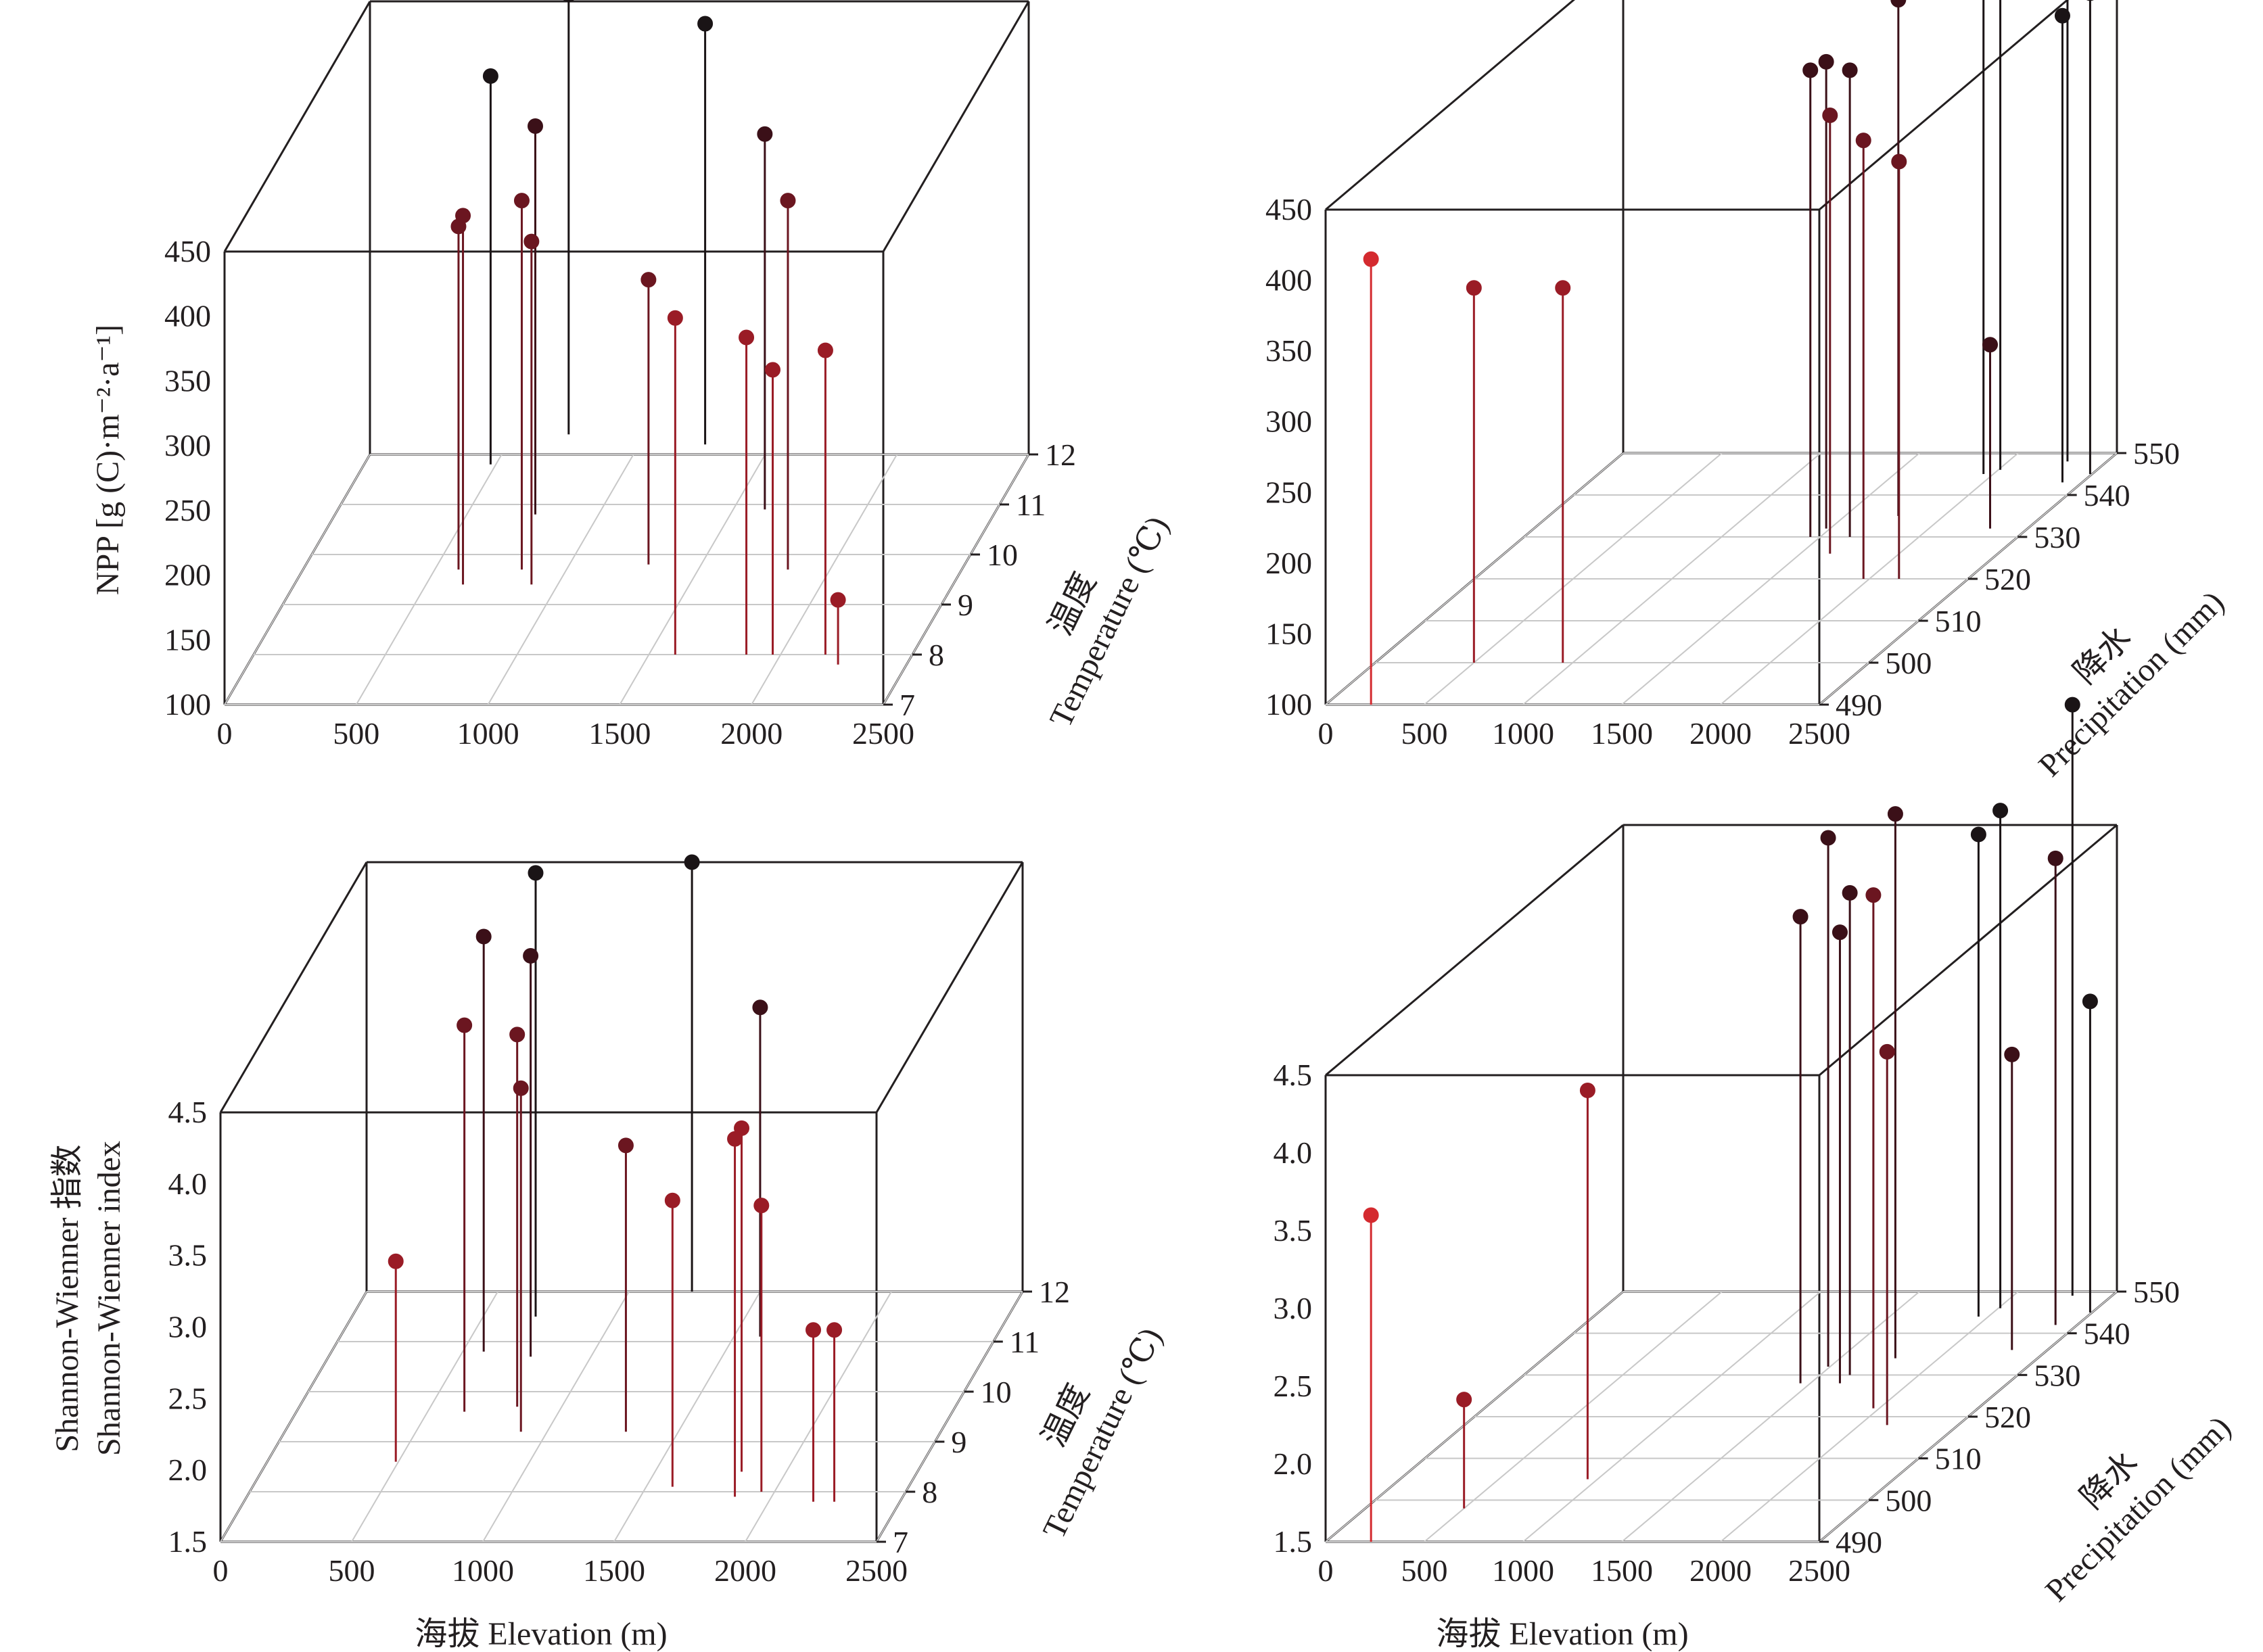  I want to click on x-tick-label: 1000, so click(1523, 1571).